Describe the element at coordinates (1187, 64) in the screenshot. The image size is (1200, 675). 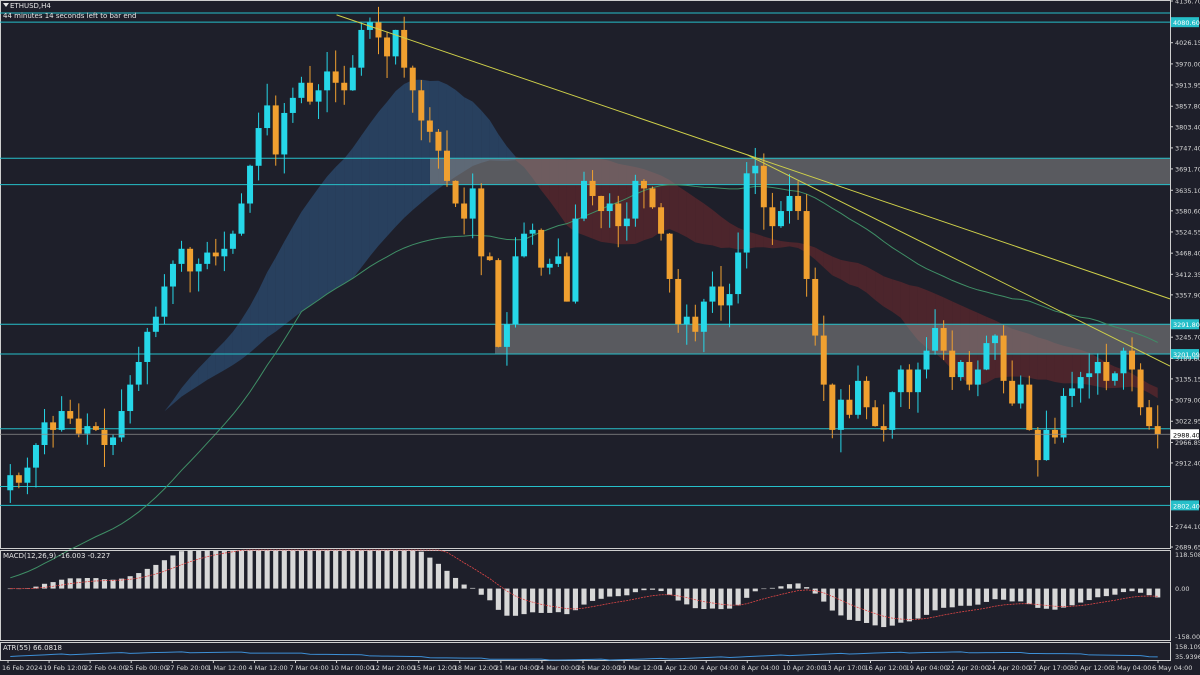
I see `y-tick-label: 3970.00` at that location.